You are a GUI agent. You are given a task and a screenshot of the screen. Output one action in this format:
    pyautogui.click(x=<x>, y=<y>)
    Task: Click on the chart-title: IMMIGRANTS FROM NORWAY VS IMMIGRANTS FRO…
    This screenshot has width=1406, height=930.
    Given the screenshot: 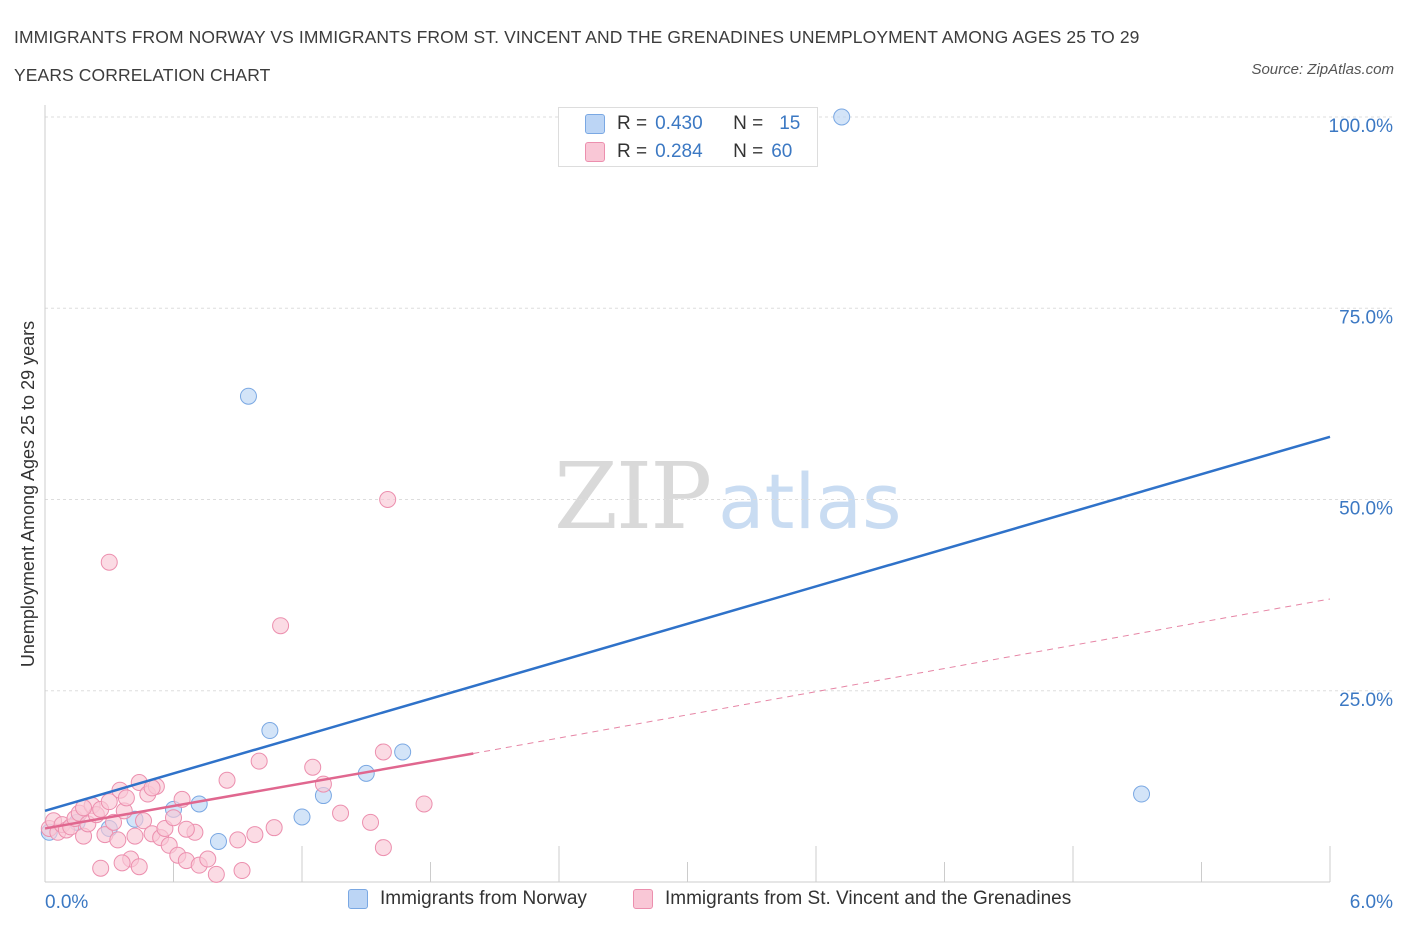 What is the action you would take?
    pyautogui.click(x=577, y=56)
    